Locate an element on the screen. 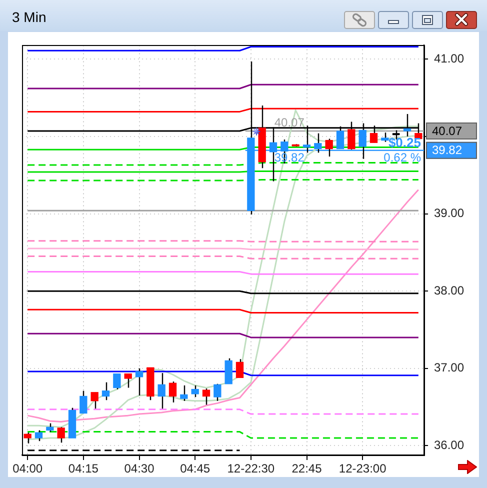 This screenshot has width=487, height=488. x-tick-label: 12-23:00 is located at coordinates (362, 469).